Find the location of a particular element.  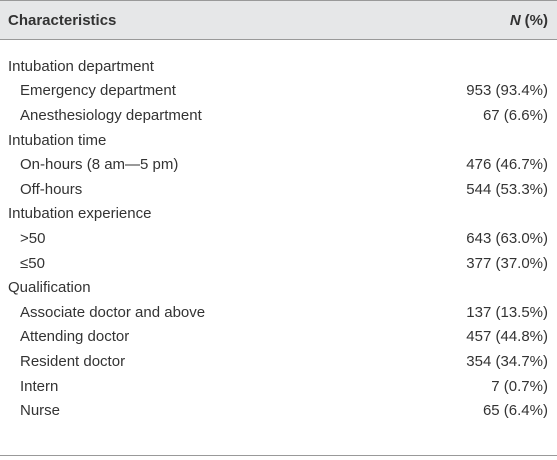

group-row: Intubation time is located at coordinates (278, 141).